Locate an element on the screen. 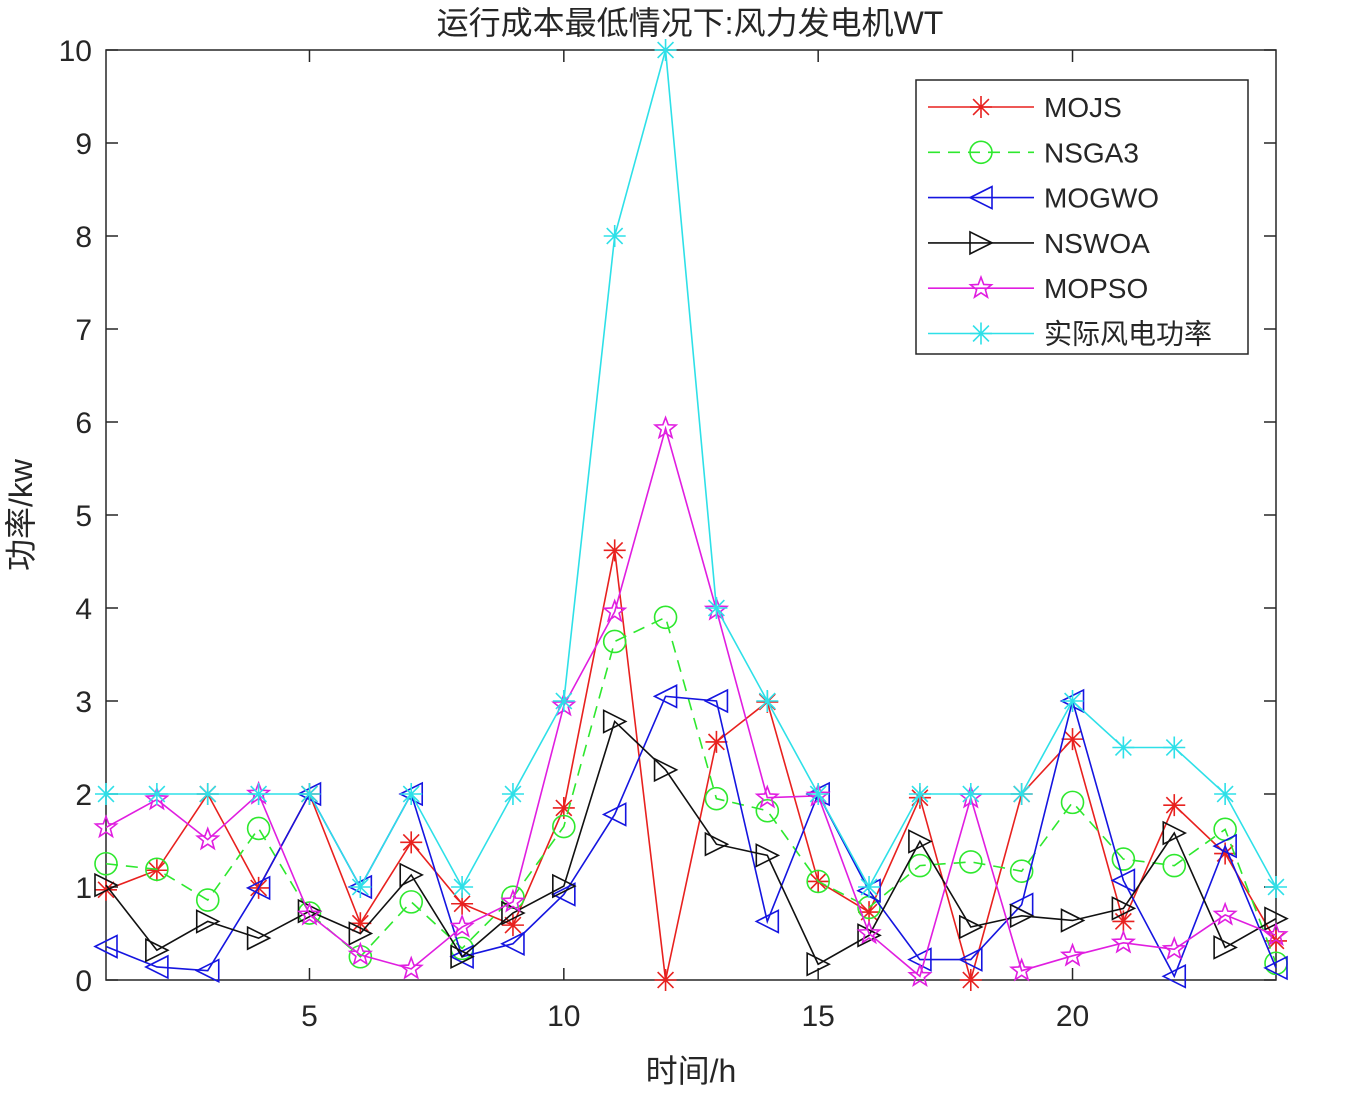 The width and height of the screenshot is (1370, 1104). y-tick-label: 6 is located at coordinates (83, 423).